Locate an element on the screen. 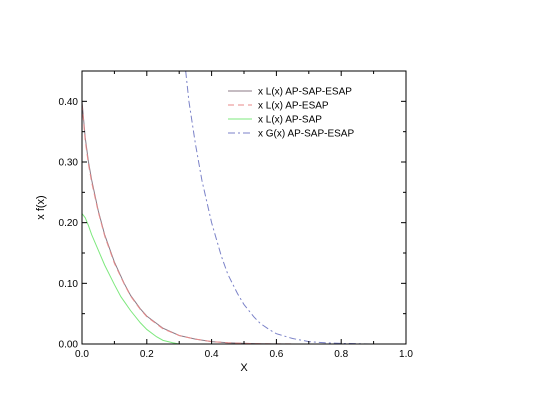 The image size is (536, 415). y-axis-label: x f(x) is located at coordinates (41, 207).